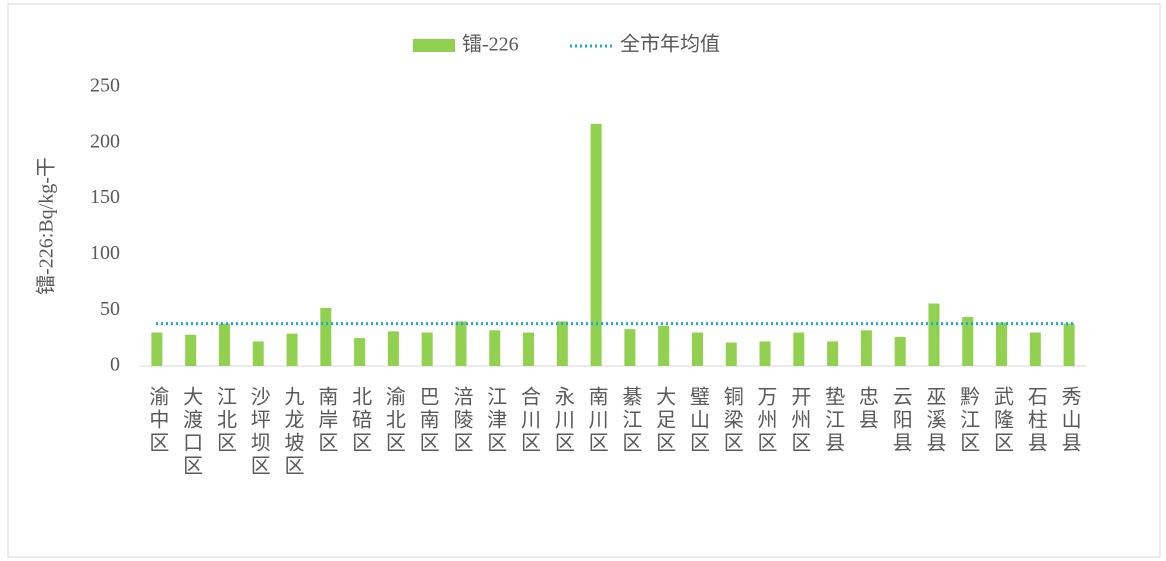 This screenshot has width=1166, height=561. I want to click on x-tick-label: 南川区, so click(596, 420).